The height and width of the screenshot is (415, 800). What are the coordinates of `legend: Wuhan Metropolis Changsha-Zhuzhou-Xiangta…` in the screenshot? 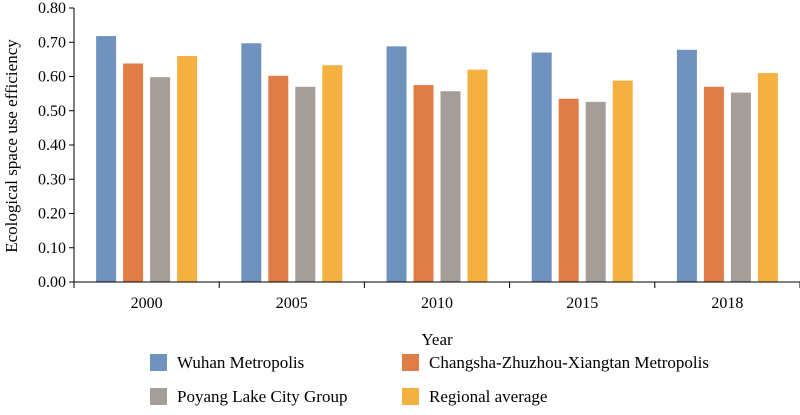 It's located at (429, 379).